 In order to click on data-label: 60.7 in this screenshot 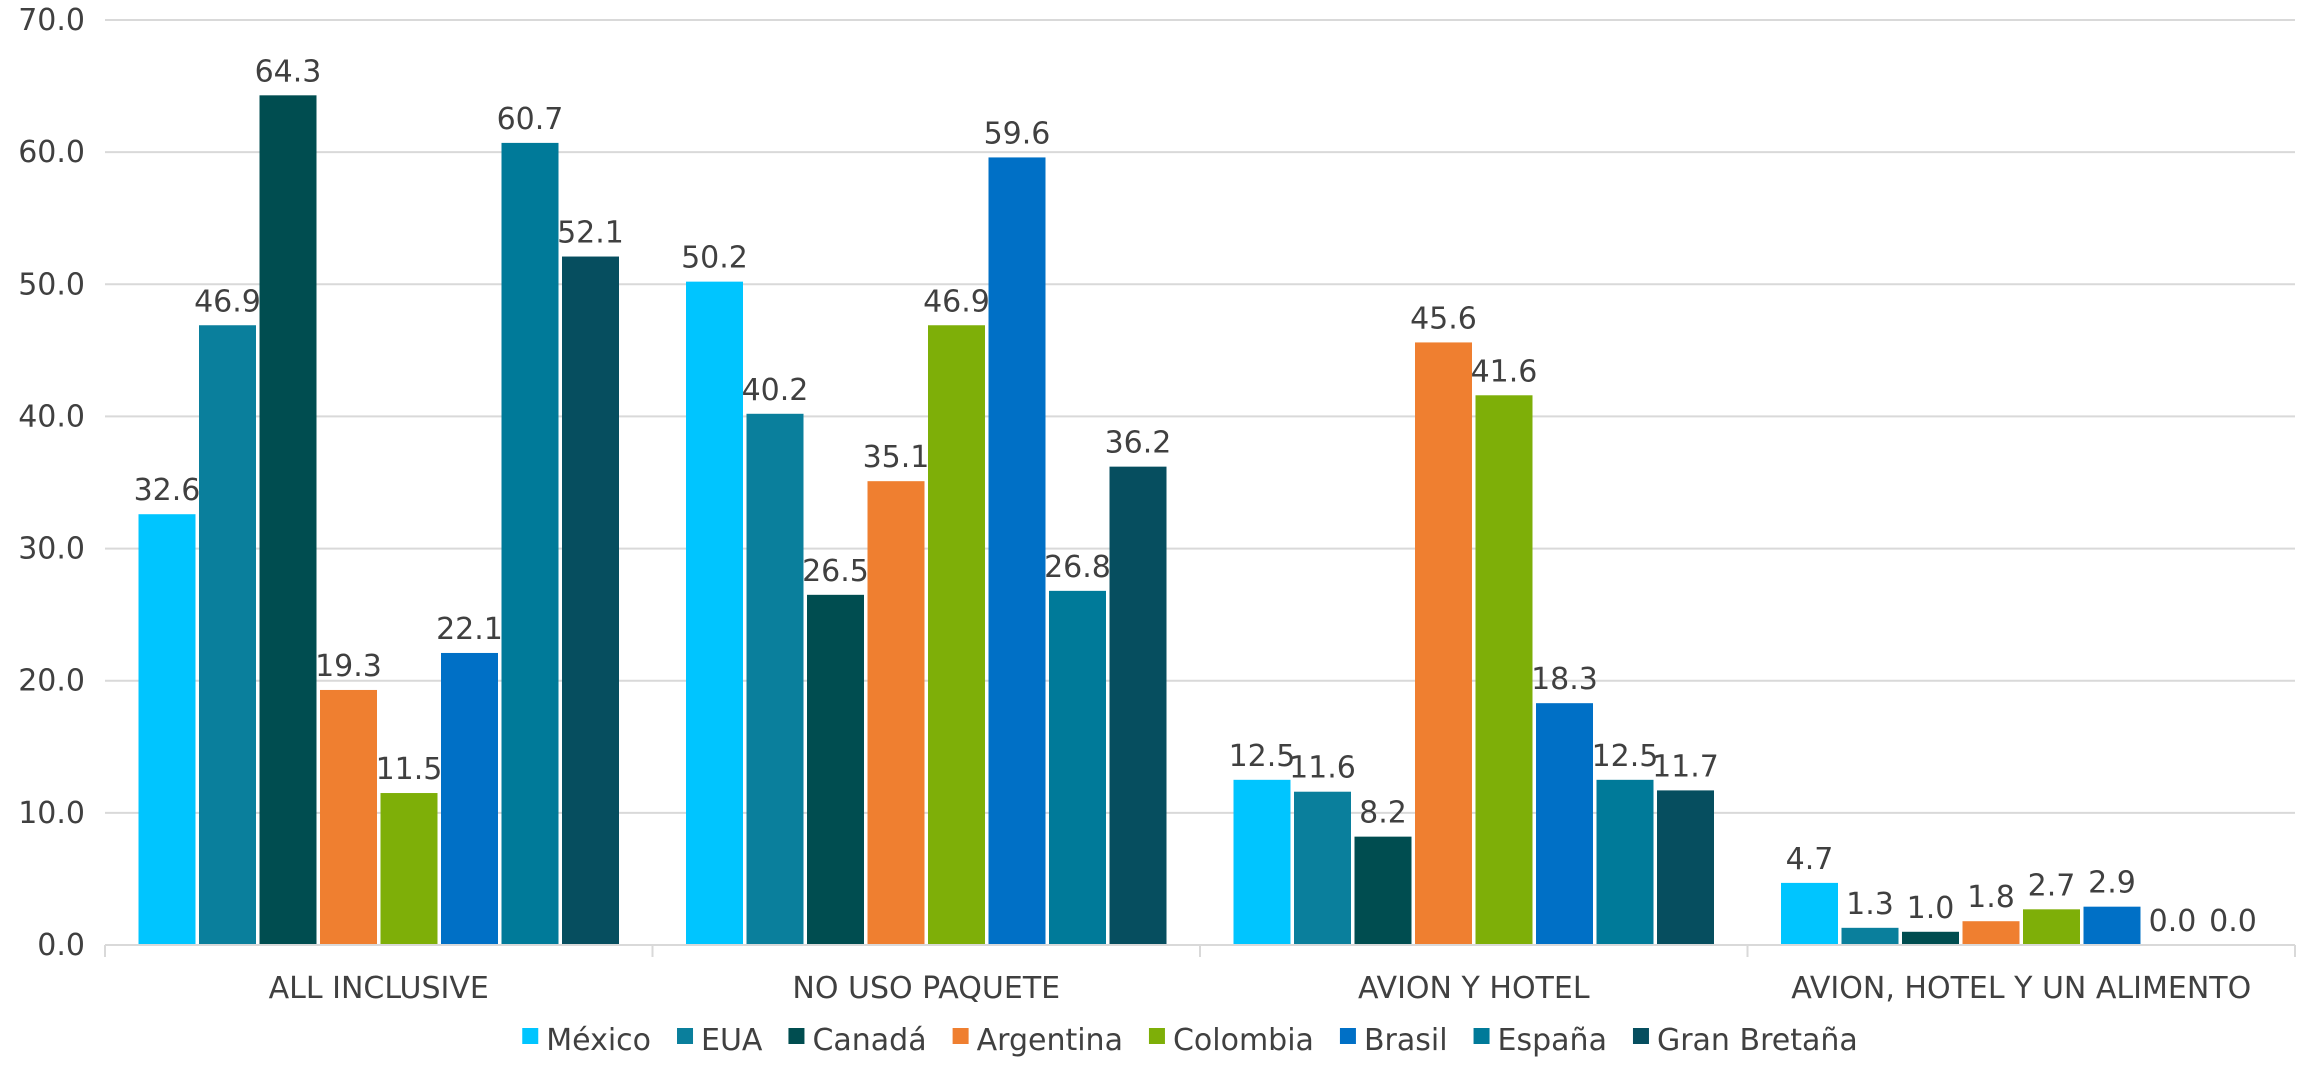, I will do `click(530, 119)`.